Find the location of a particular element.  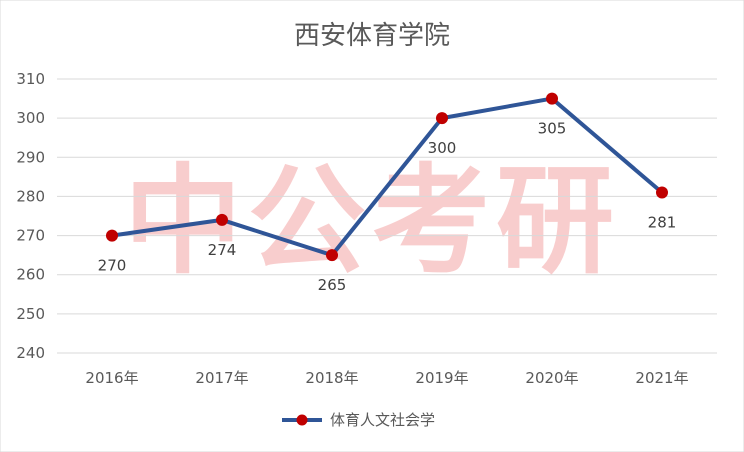

y-tick-label: 250 is located at coordinates (30, 314).